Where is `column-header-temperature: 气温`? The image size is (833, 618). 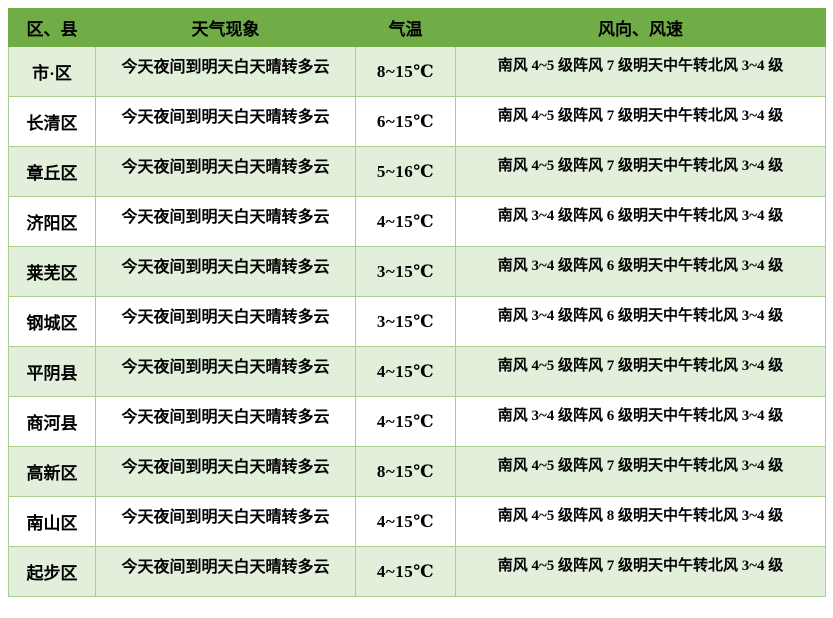
column-header-temperature: 气温 is located at coordinates (405, 27).